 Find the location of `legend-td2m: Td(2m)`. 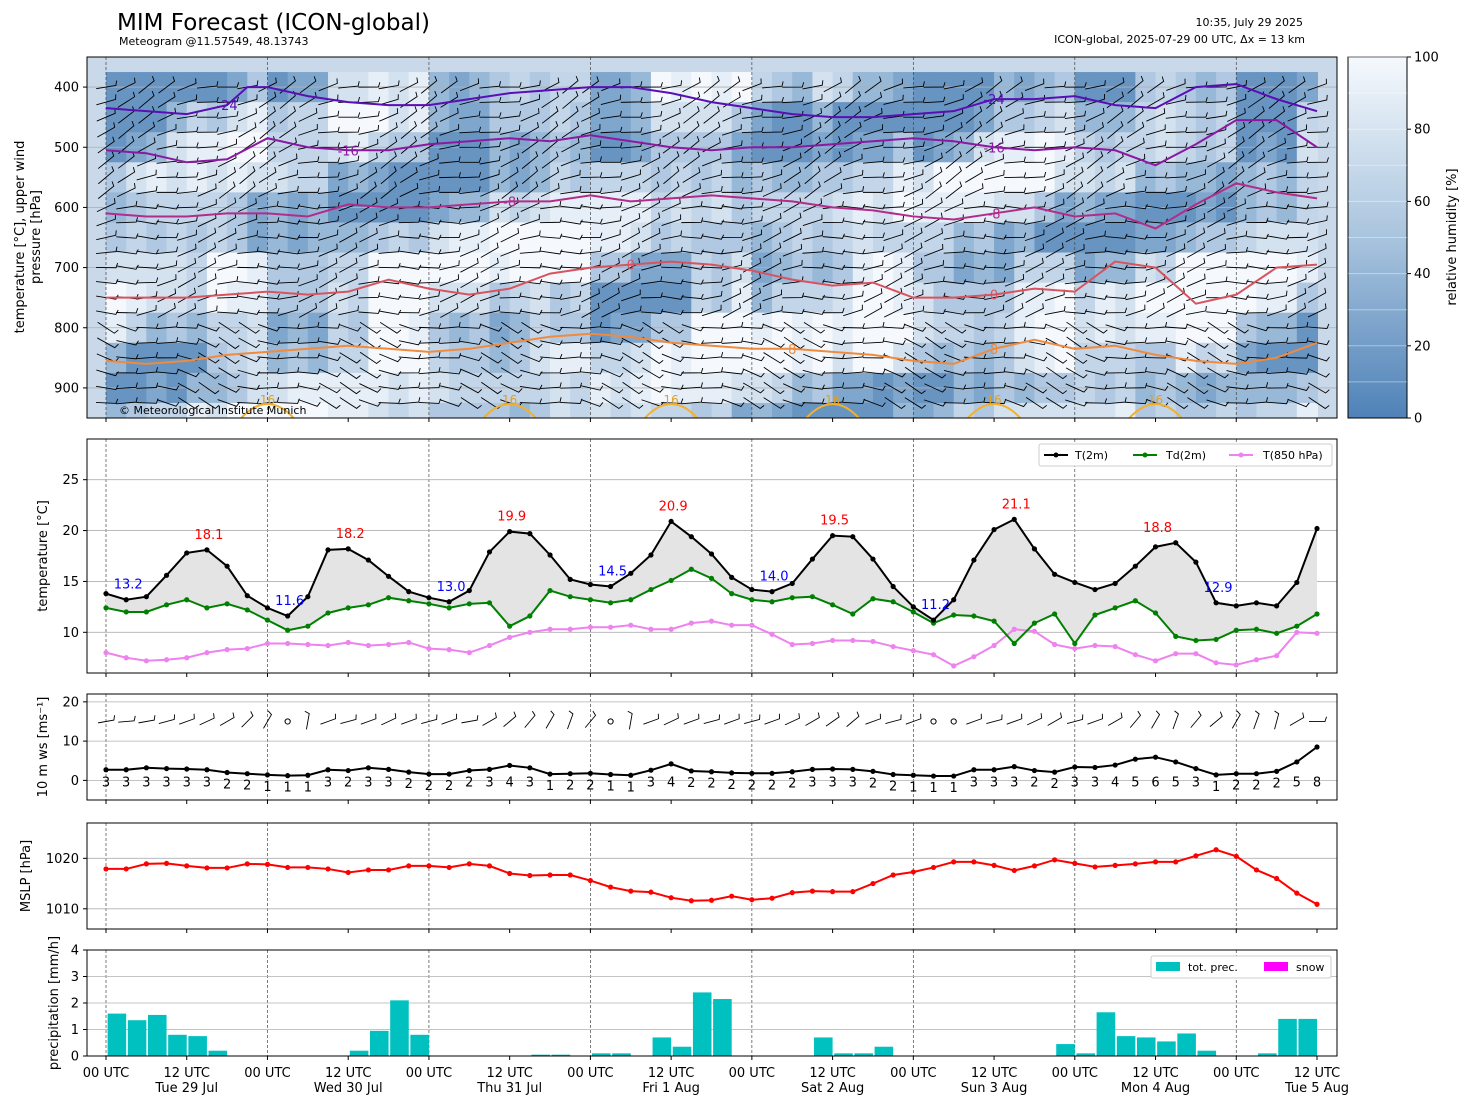

legend-td2m: Td(2m) is located at coordinates (1185, 455).